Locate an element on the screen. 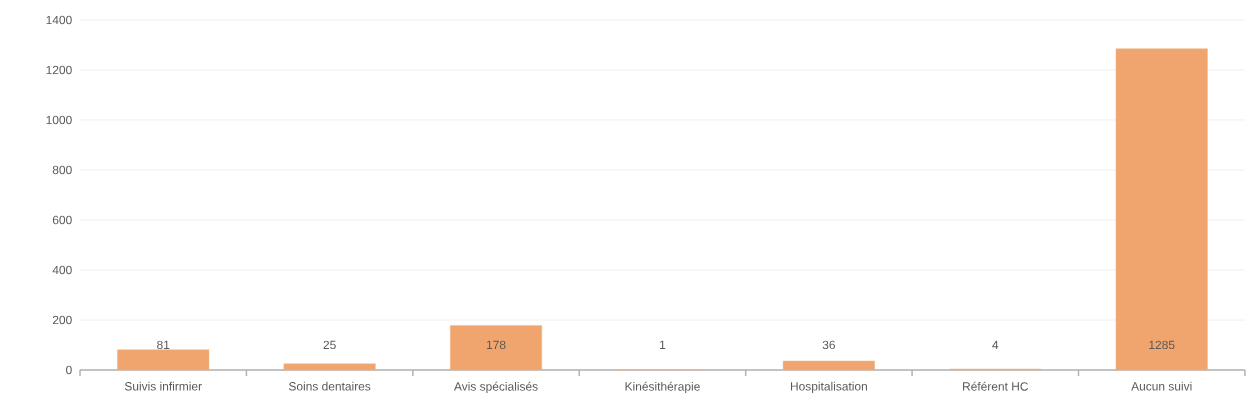  x-tick-label: Avis spécialisés is located at coordinates (495, 387).